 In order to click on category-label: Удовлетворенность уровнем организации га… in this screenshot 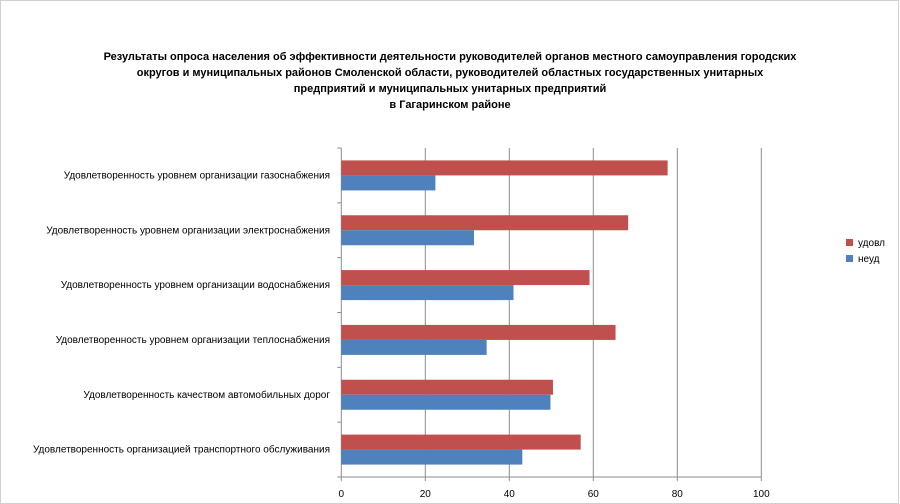, I will do `click(197, 175)`.